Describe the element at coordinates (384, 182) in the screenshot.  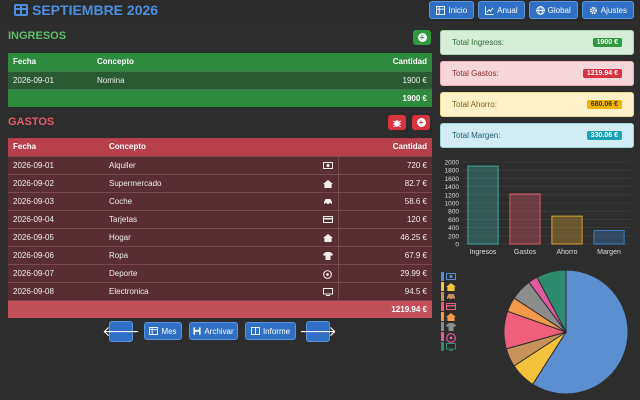
I see `row-cantidad: 82.7 €` at that location.